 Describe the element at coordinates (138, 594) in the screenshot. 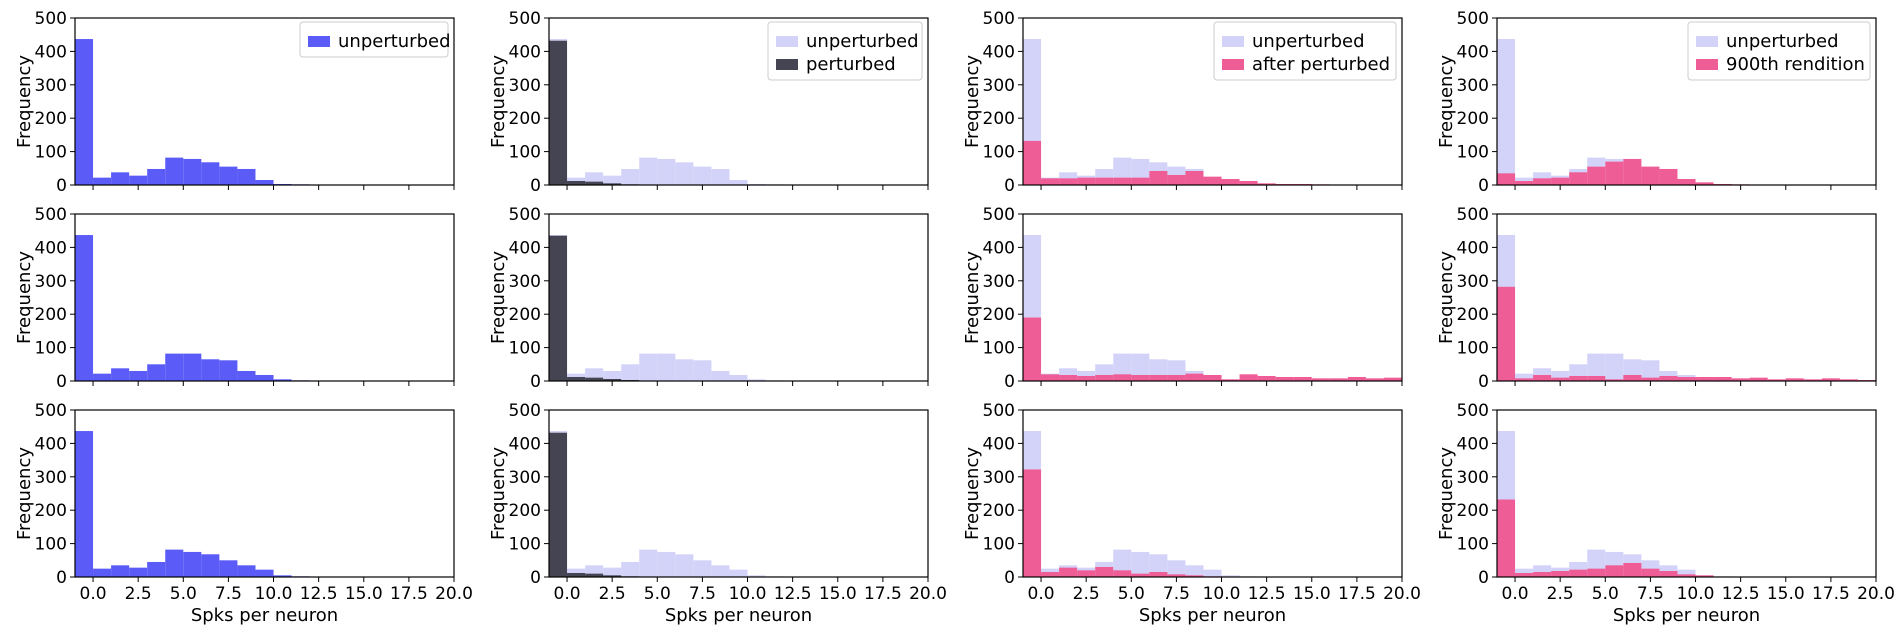

I see `x-tick-label: 2.5` at that location.